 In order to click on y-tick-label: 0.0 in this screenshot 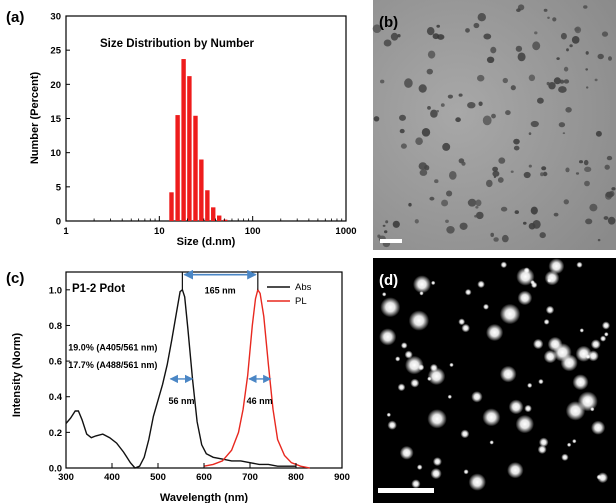, I will do `click(55, 469)`.